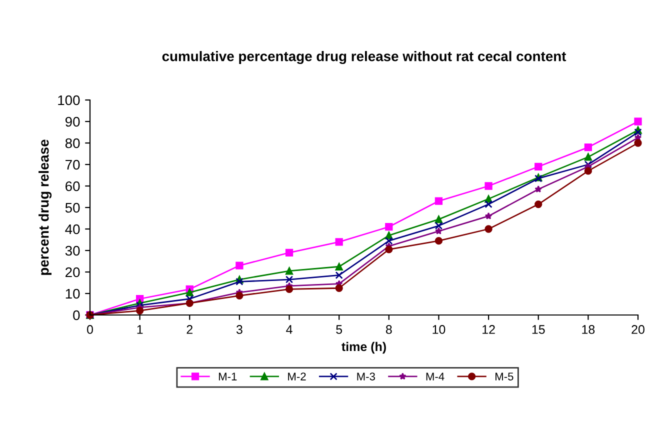 The height and width of the screenshot is (427, 658). I want to click on legend-label: M-4, so click(435, 376).